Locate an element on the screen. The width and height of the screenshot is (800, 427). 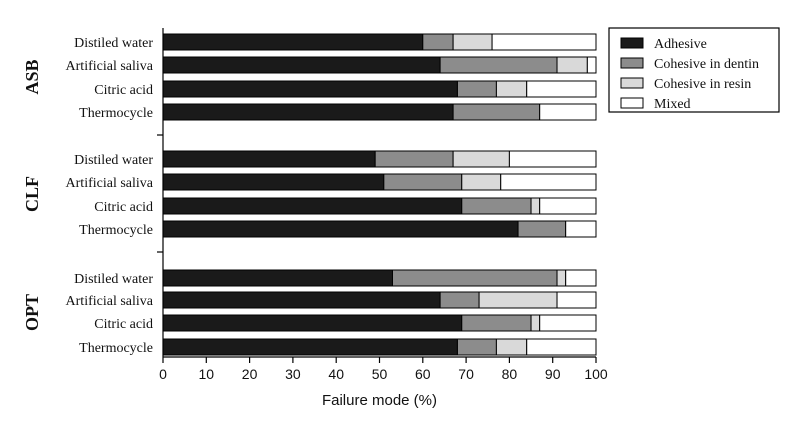
x-tick-label: 90 is located at coordinates (553, 374).